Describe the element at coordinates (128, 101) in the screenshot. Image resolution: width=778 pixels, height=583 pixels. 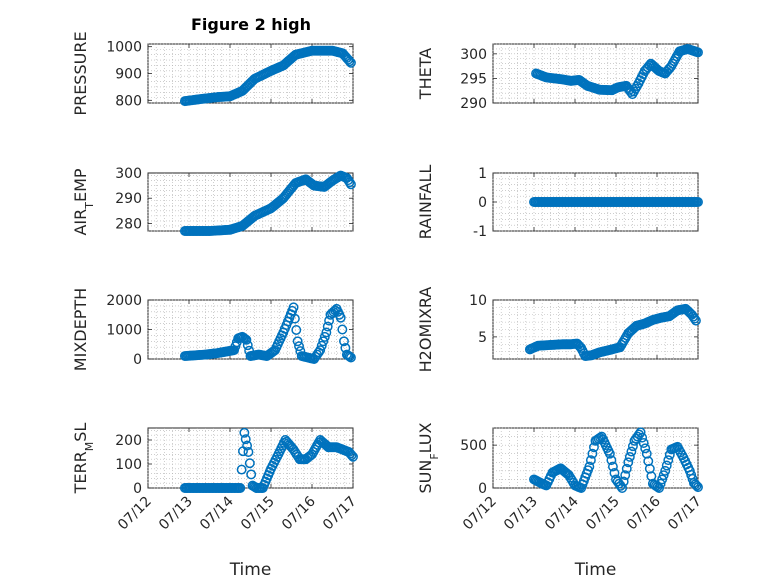
I see `y-tick-label: 800` at that location.